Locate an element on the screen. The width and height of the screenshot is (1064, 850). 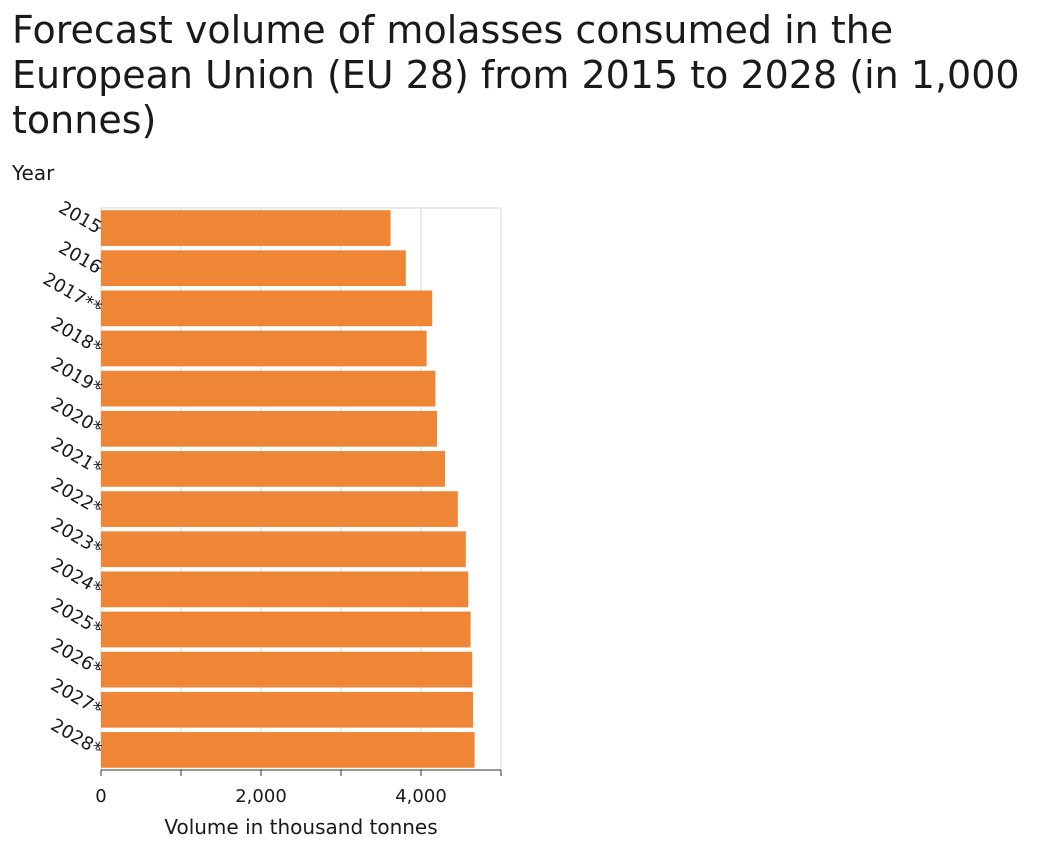
x-tick-label: 0 is located at coordinates (100, 796).